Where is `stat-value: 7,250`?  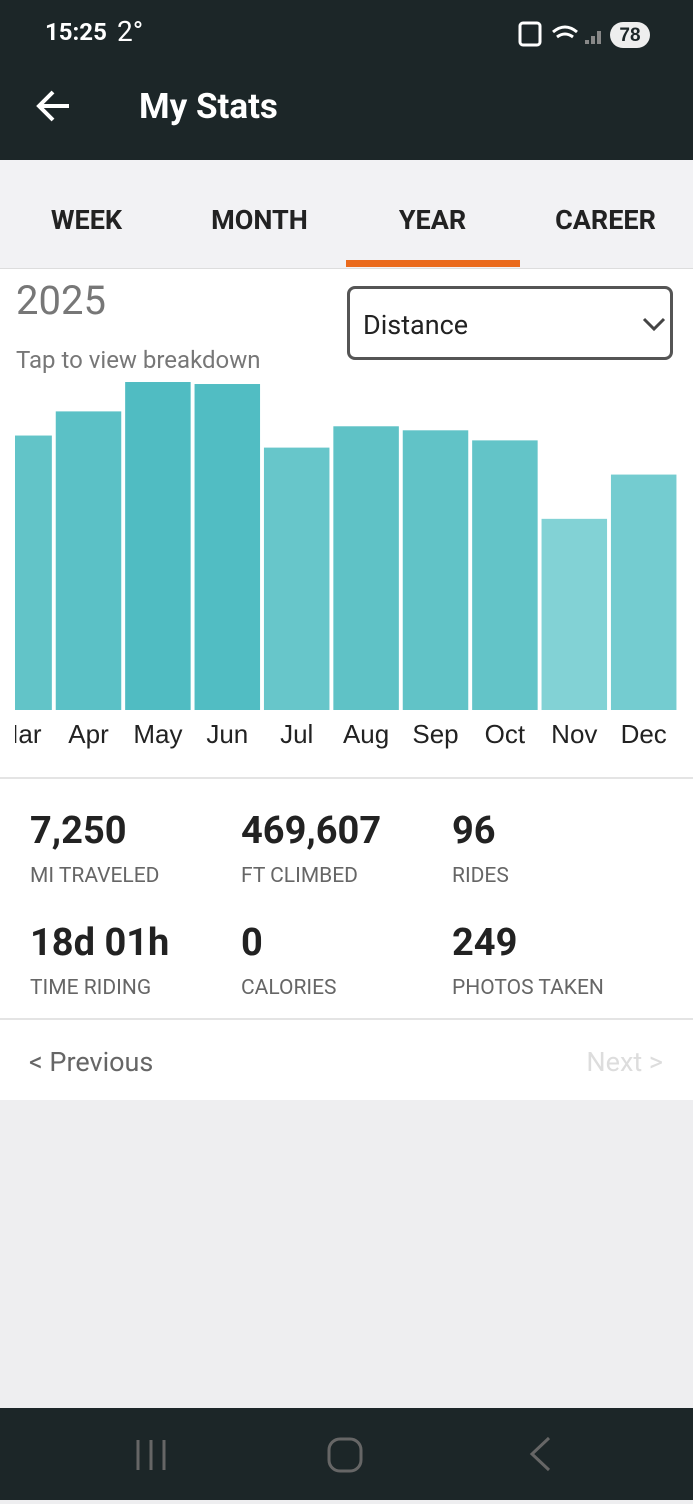 stat-value: 7,250 is located at coordinates (78, 831).